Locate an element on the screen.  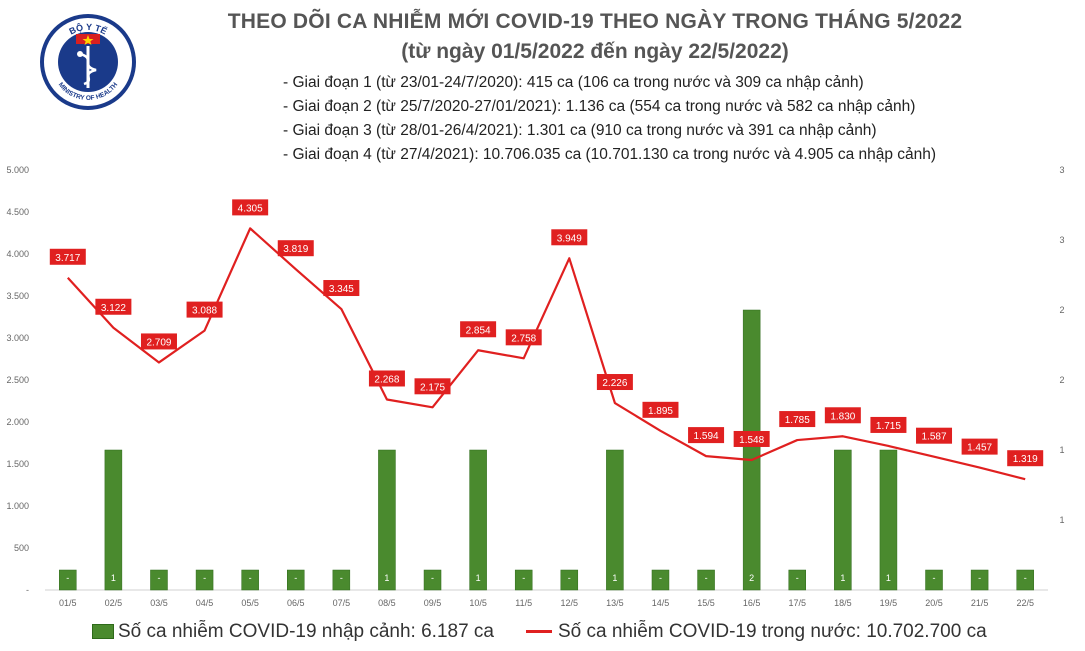
legend-bar-label: Số ca nhiễm COVID-19 nhập cảnh: 6.187 ca is located at coordinates (306, 631).